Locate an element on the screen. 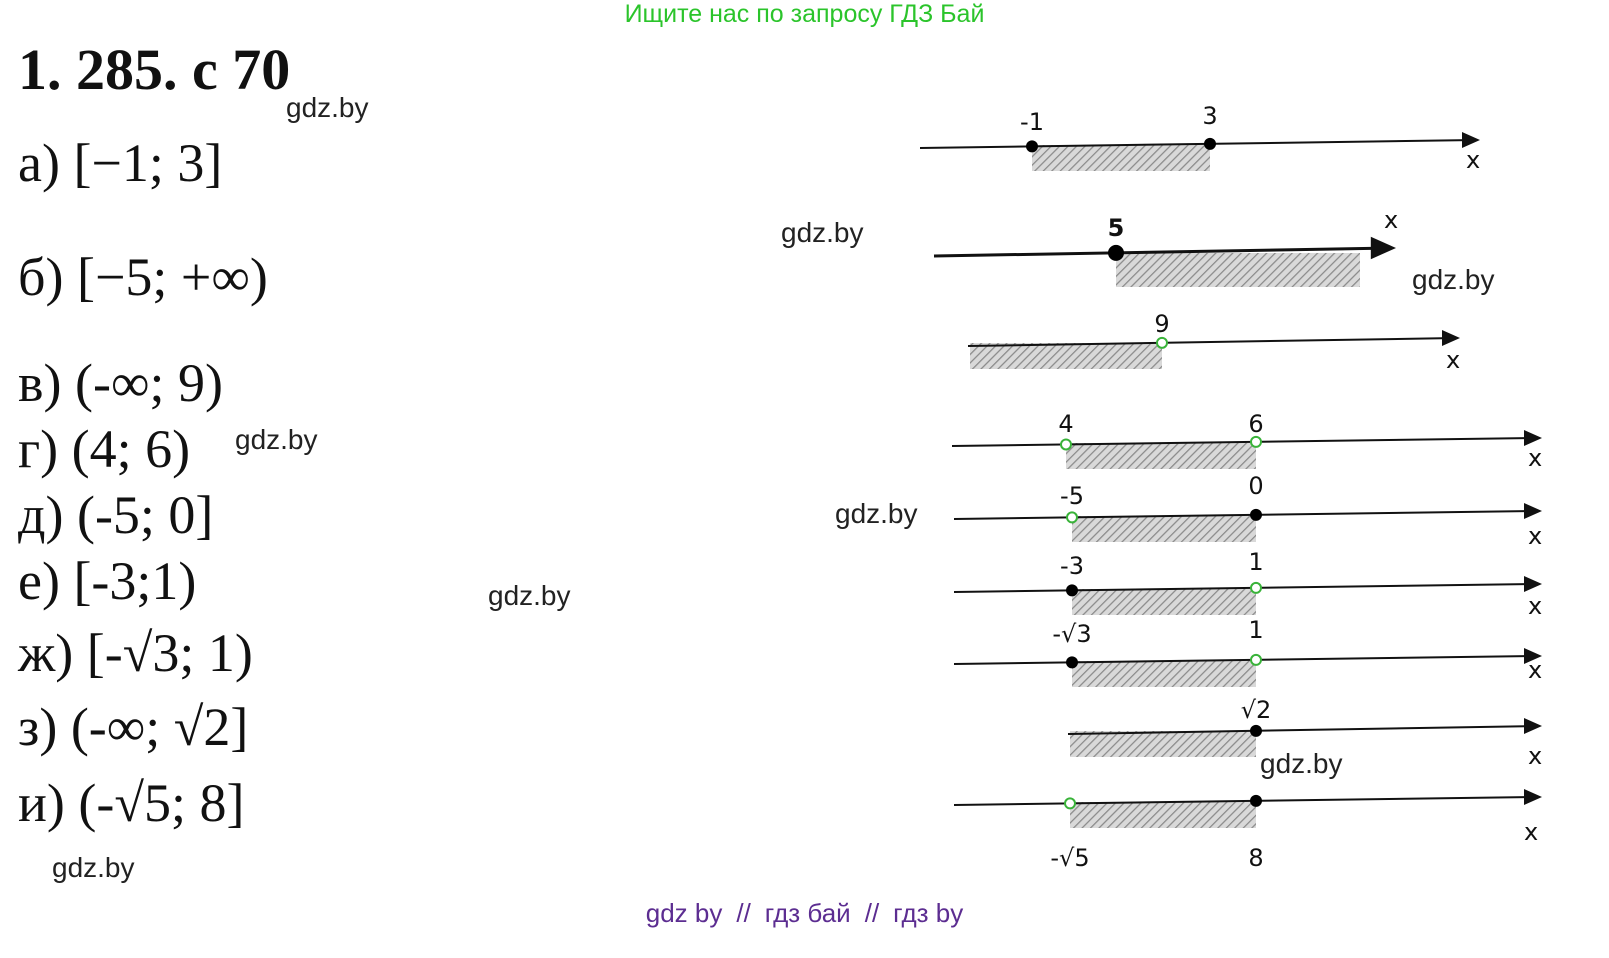 This screenshot has width=1609, height=958. number-line-v: x9 is located at coordinates (1213, 342).